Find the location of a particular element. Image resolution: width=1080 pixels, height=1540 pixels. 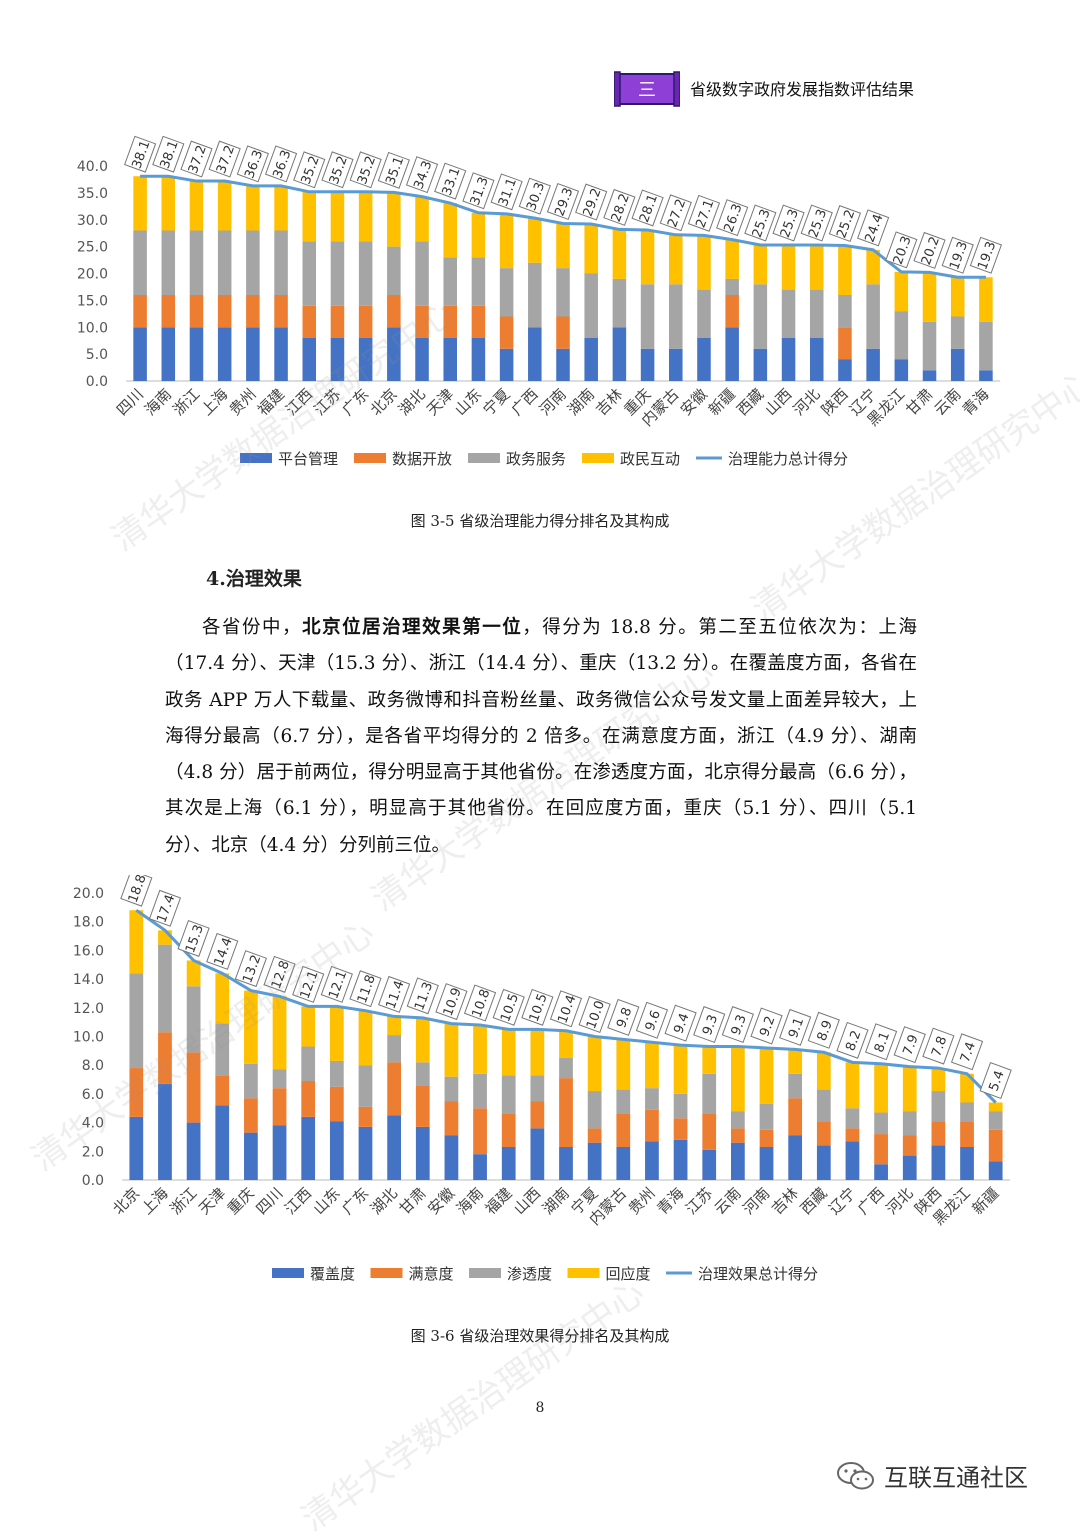

x-tick-label: 江苏 is located at coordinates (327, 402).